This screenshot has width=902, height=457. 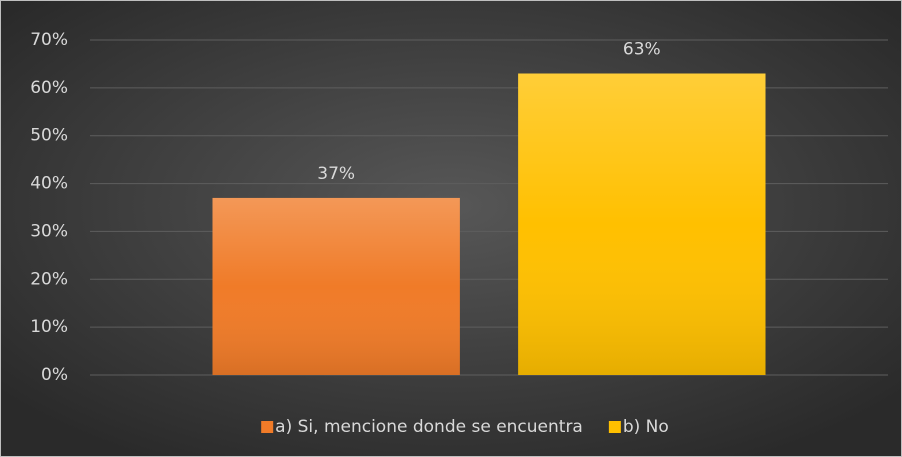 I want to click on y-tick-label: 70%, so click(x=49, y=40).